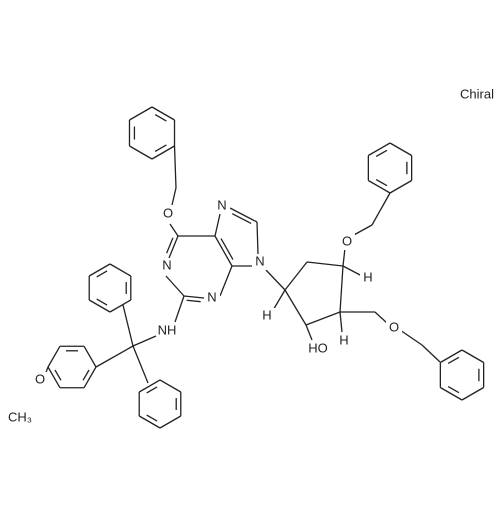 This screenshot has height=505, width=500. I want to click on atom-label: HO, so click(318, 347).